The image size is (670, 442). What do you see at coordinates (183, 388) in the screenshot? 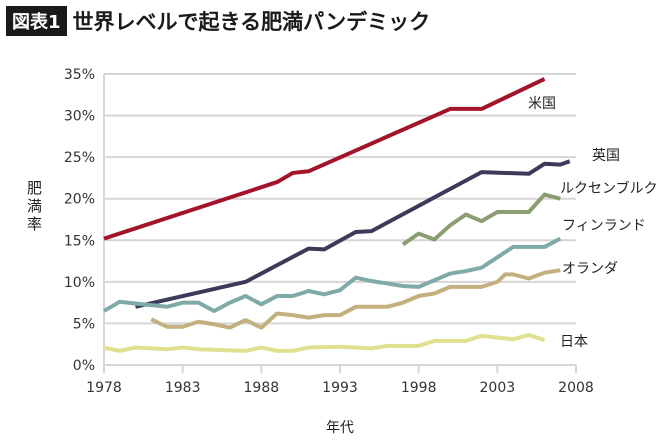
I see `x-tick-label: 1983` at bounding box center [183, 388].